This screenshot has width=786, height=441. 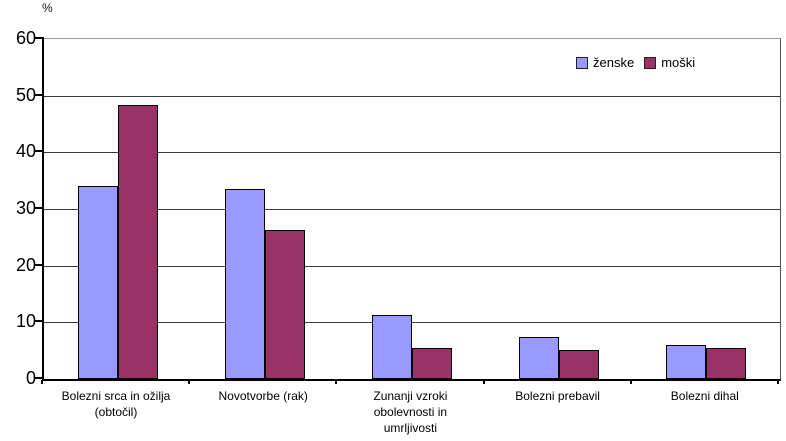 What do you see at coordinates (686, 362) in the screenshot?
I see `bar-ženske-group5` at bounding box center [686, 362].